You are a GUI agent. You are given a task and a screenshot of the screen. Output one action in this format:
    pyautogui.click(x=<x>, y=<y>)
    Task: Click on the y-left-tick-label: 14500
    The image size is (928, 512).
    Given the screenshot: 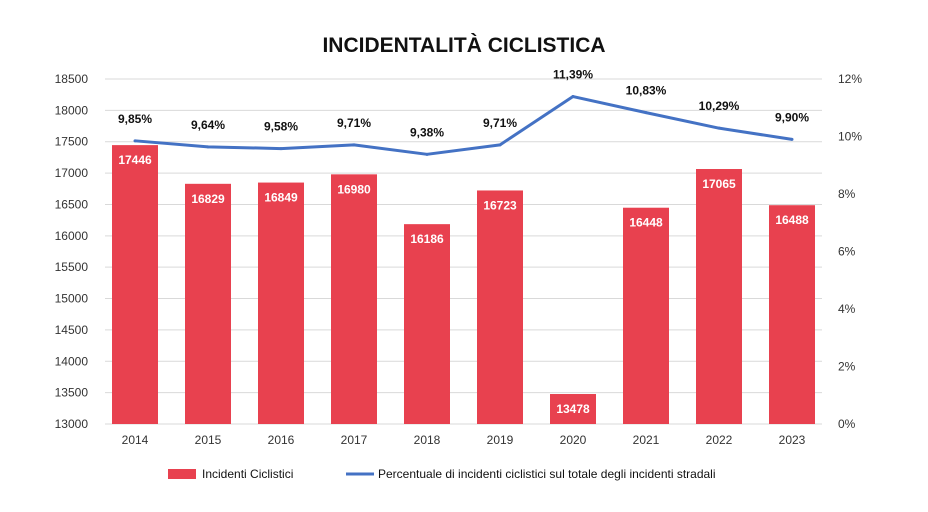 What is the action you would take?
    pyautogui.click(x=72, y=330)
    